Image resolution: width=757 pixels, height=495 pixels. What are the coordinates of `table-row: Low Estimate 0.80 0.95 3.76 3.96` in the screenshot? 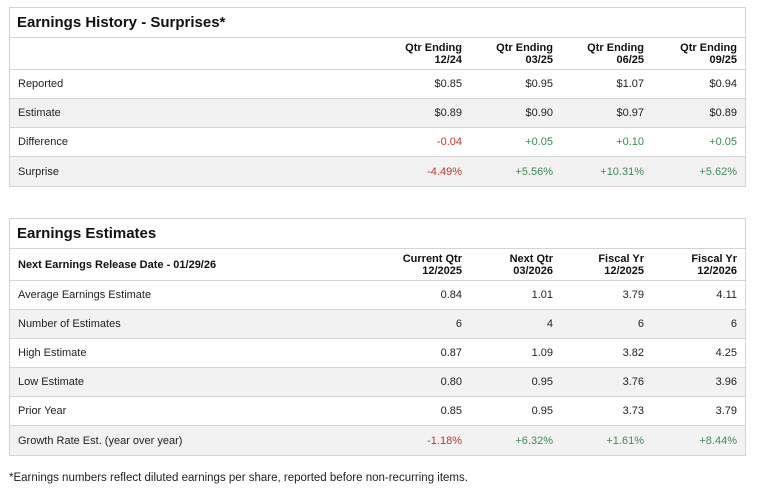 It's located at (377, 382).